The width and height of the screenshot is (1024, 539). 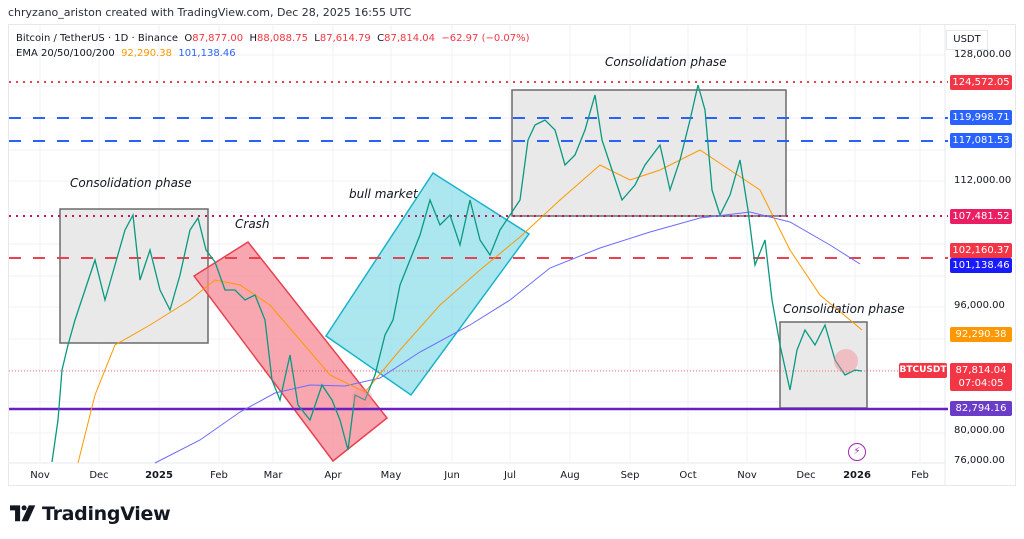 What do you see at coordinates (345, 38) in the screenshot?
I see `low-value: 87,614.79` at bounding box center [345, 38].